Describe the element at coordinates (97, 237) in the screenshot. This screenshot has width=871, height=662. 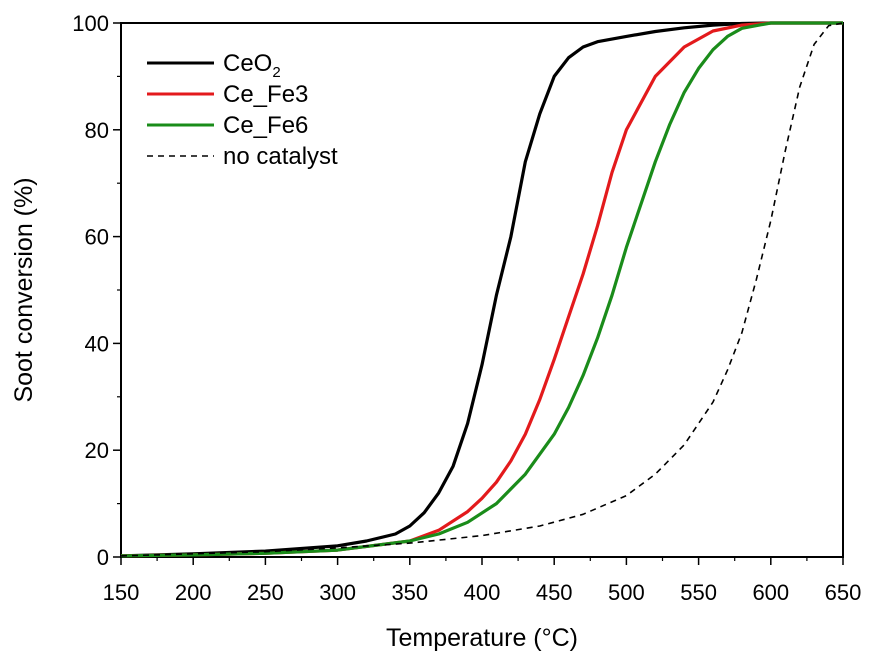
I see `y-tick-label: 60` at that location.